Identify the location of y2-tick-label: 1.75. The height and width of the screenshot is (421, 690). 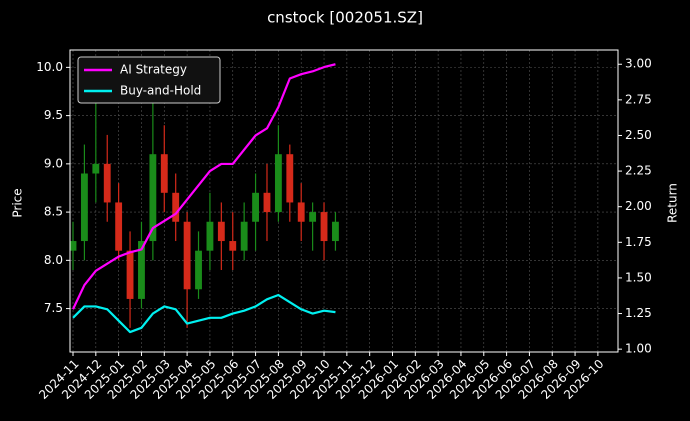
(638, 242).